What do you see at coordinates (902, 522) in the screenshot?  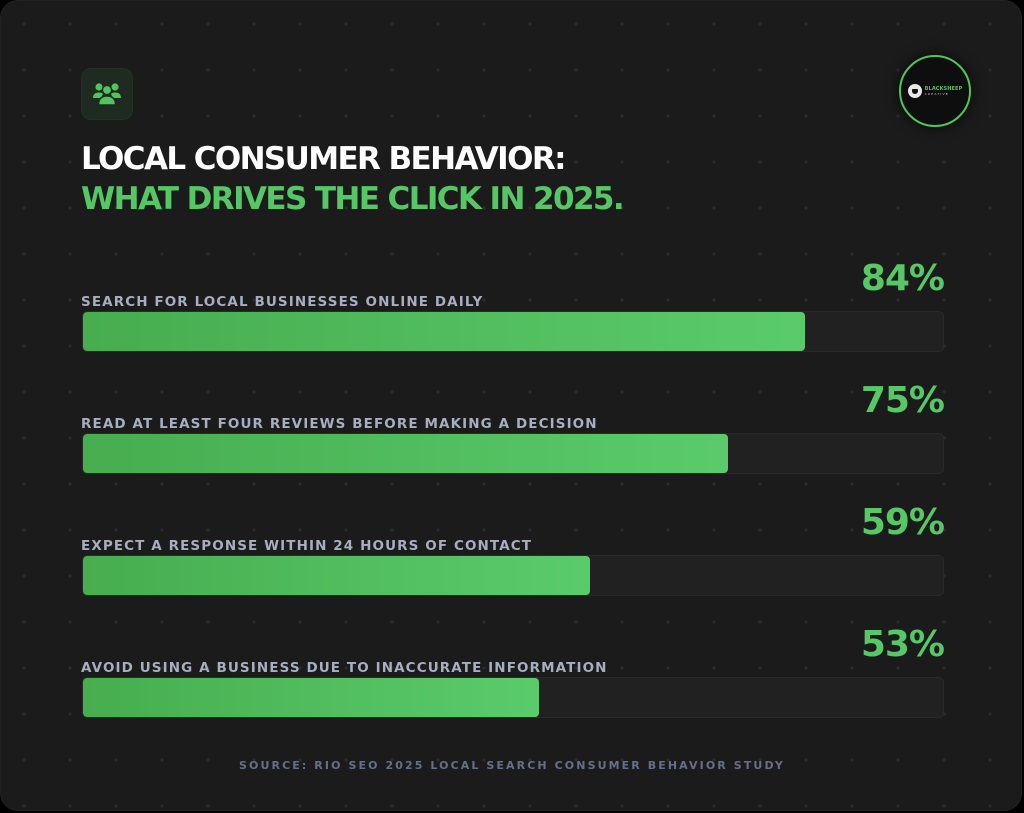 I see `stat-value: 59%` at bounding box center [902, 522].